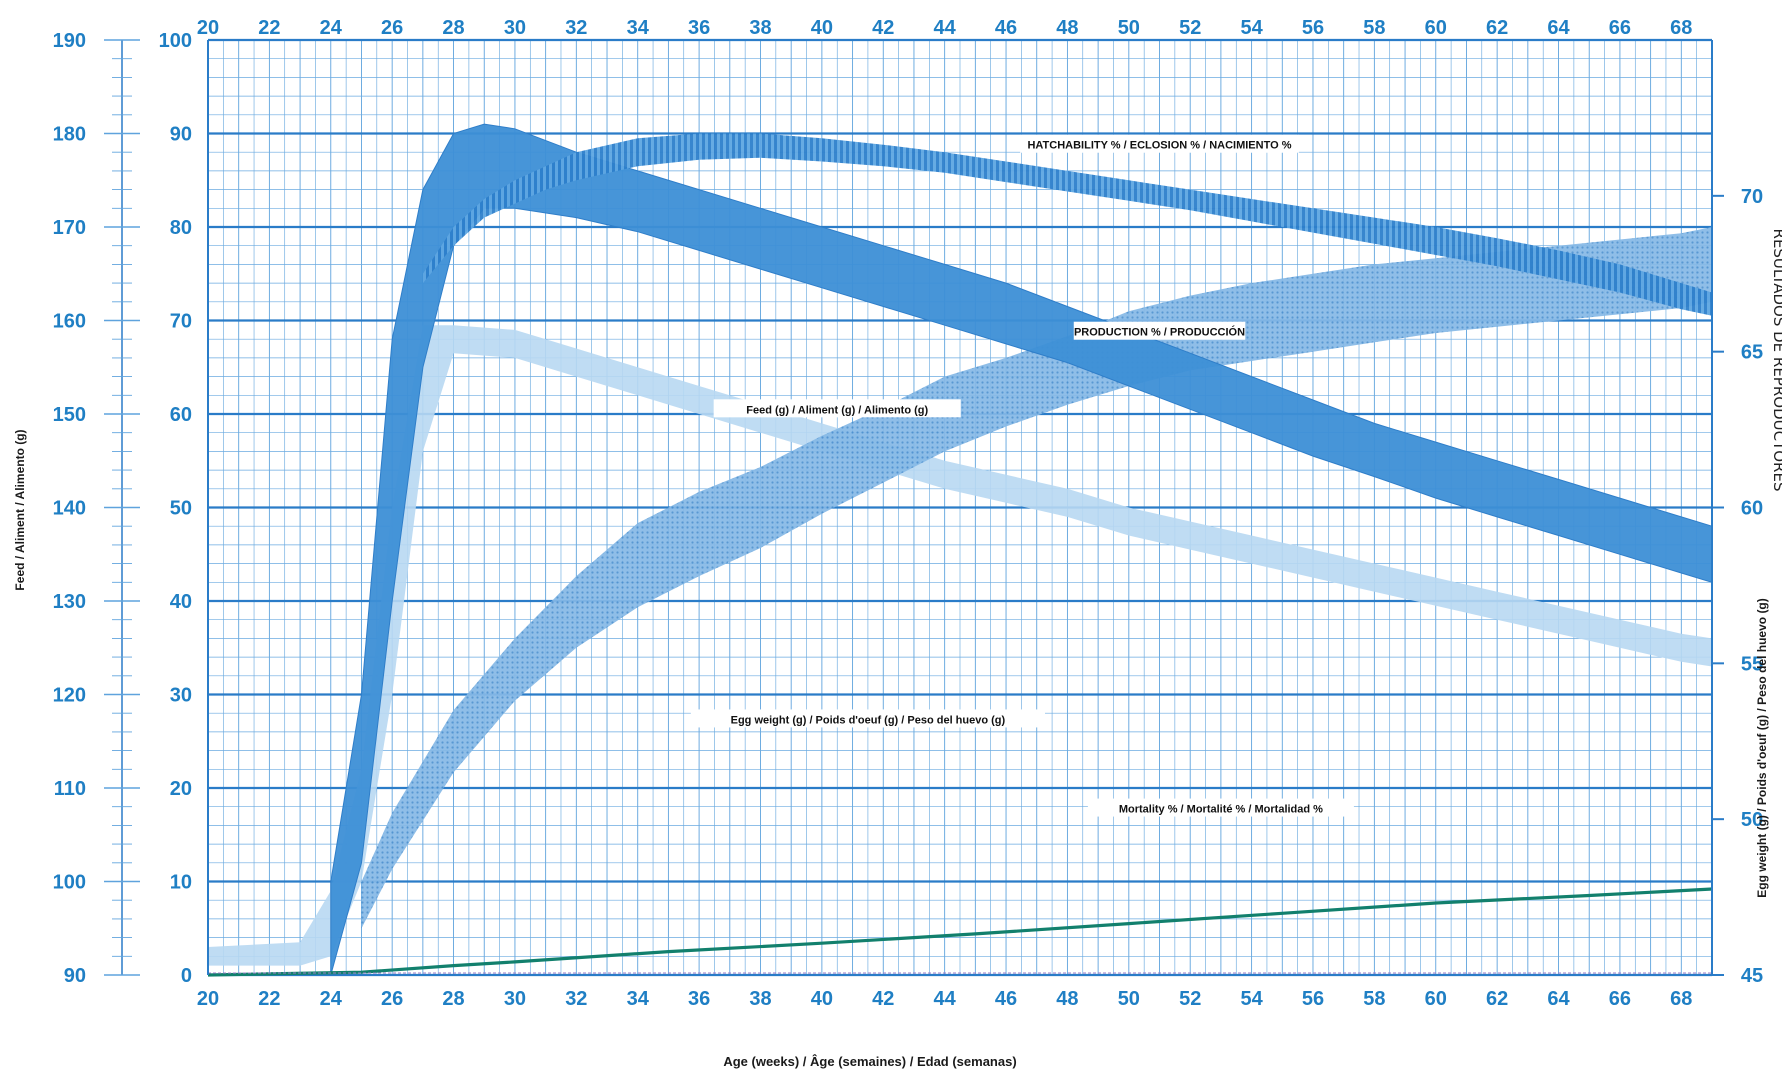 The width and height of the screenshot is (1782, 1080). Describe the element at coordinates (515, 28) in the screenshot. I see `x-tick-label-top: 30` at that location.